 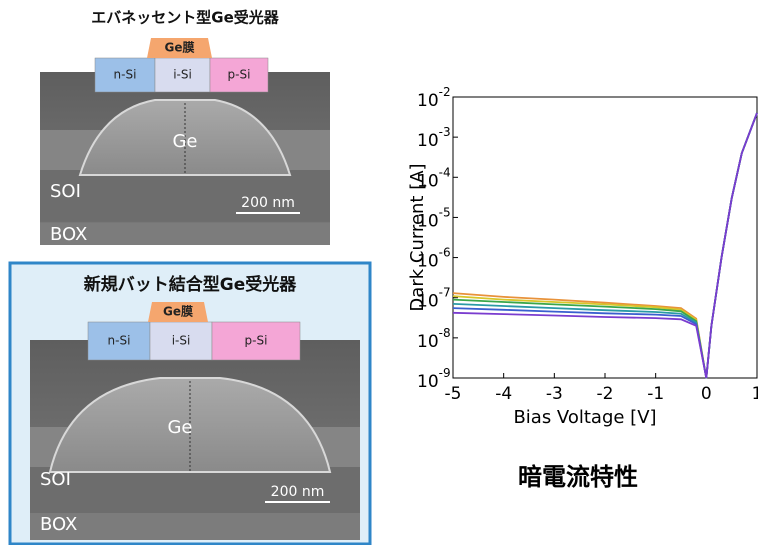 What do you see at coordinates (445, 92) in the screenshot?
I see `y-tick-exponent: -2` at bounding box center [445, 92].